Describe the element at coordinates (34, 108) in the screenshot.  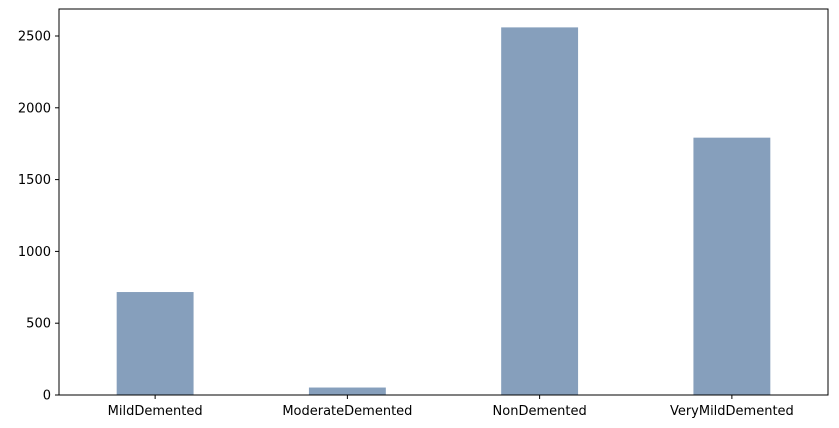
I see `y-tick-label: 2000` at that location.